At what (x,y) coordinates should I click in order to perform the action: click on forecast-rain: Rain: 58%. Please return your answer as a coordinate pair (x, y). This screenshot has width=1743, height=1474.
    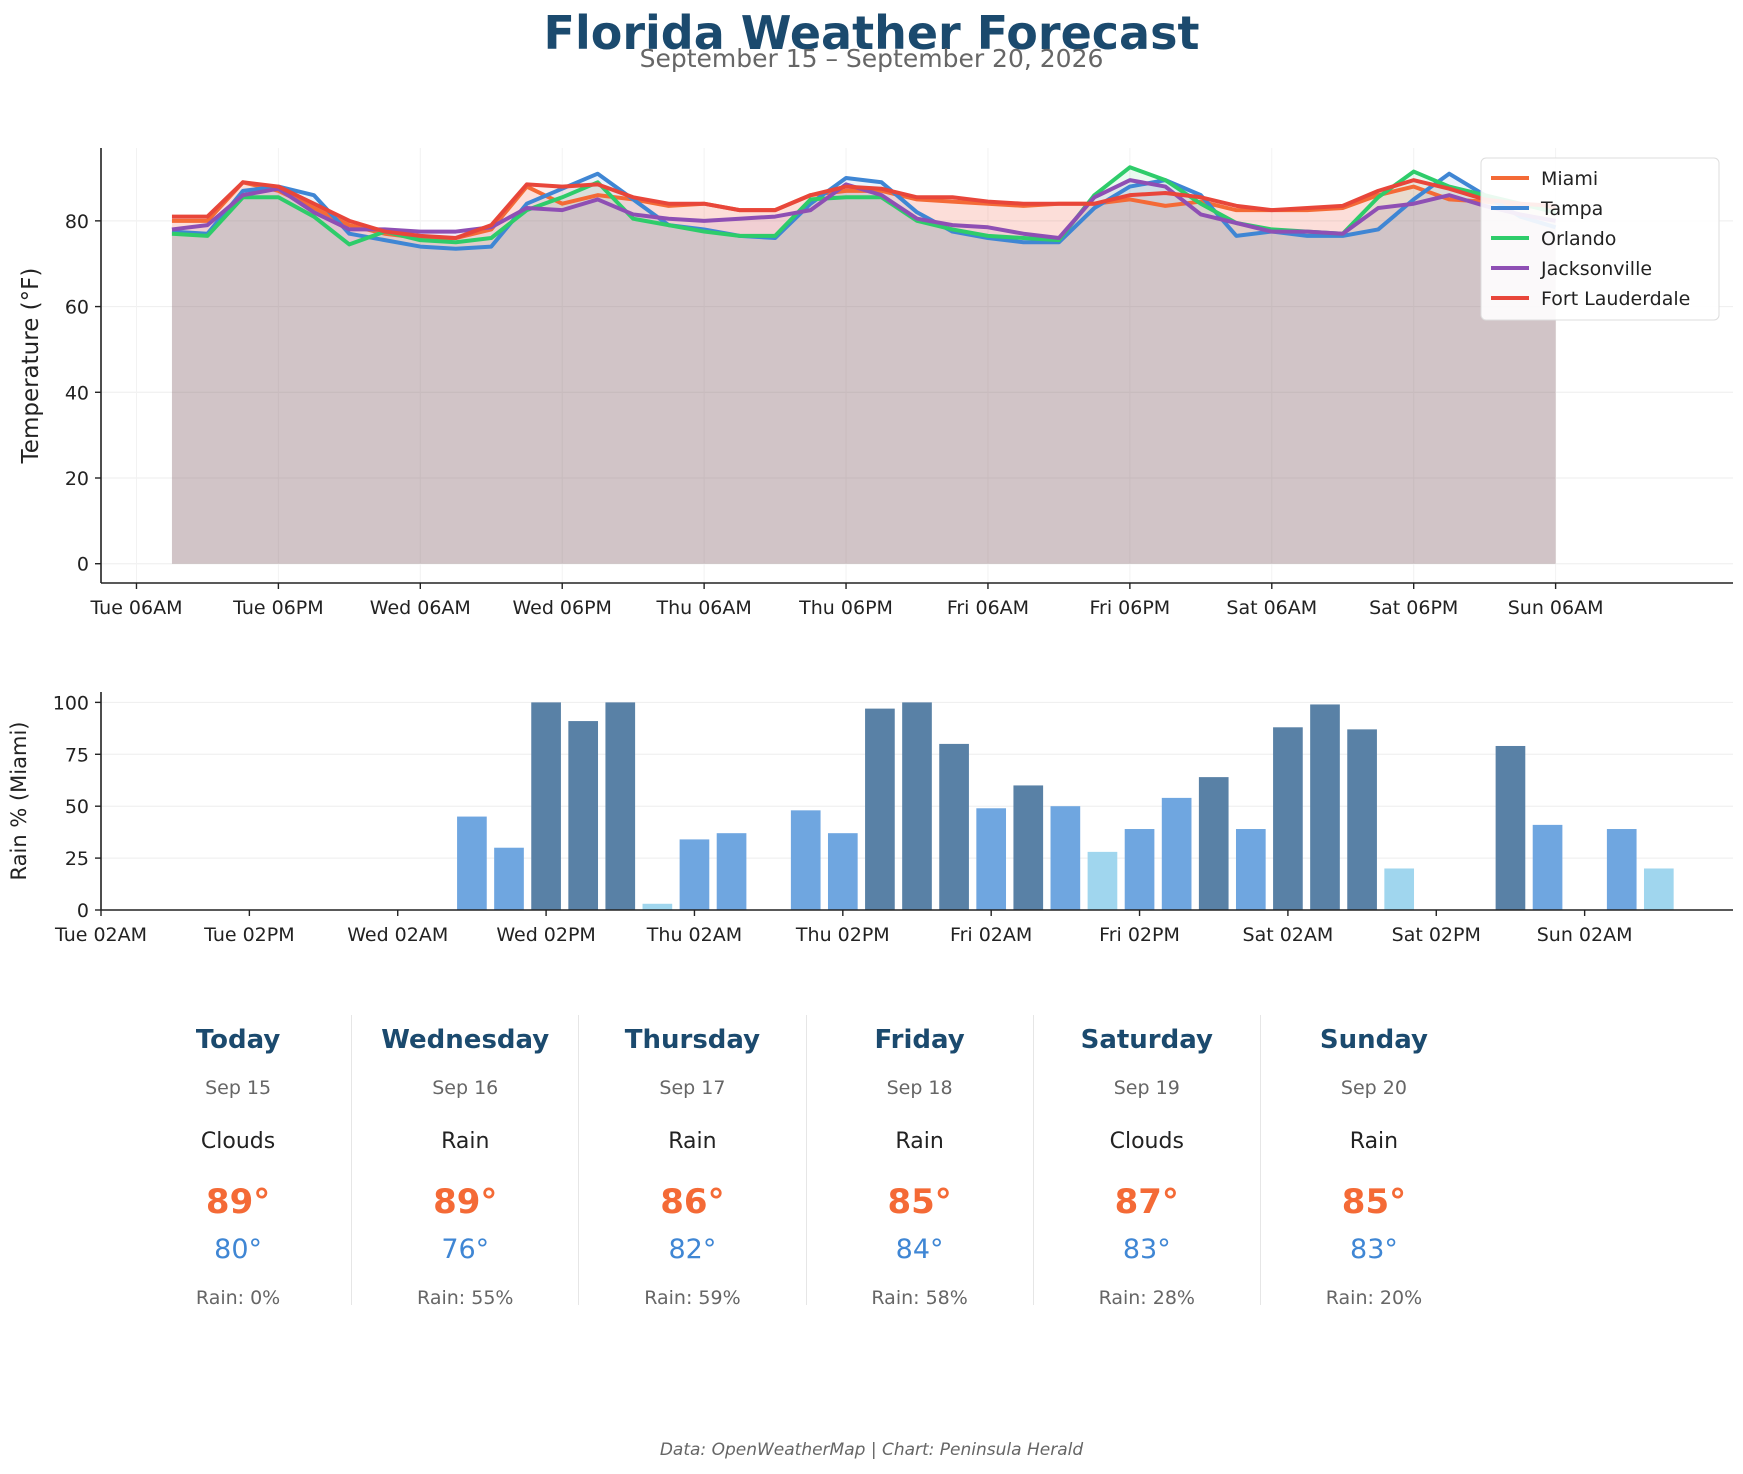
    Looking at the image, I should click on (919, 1298).